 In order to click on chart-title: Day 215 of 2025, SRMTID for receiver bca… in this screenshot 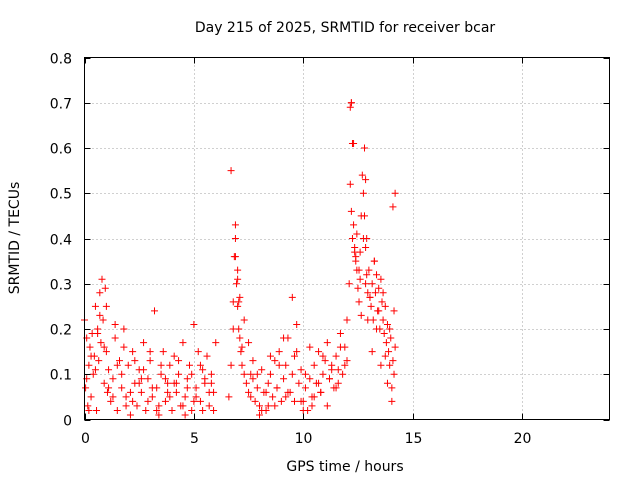, I will do `click(345, 28)`.